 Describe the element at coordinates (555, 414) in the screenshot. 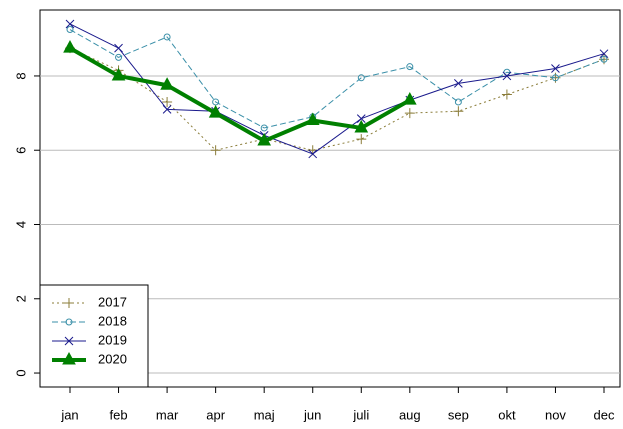

I see `x-tick-label: nov` at that location.